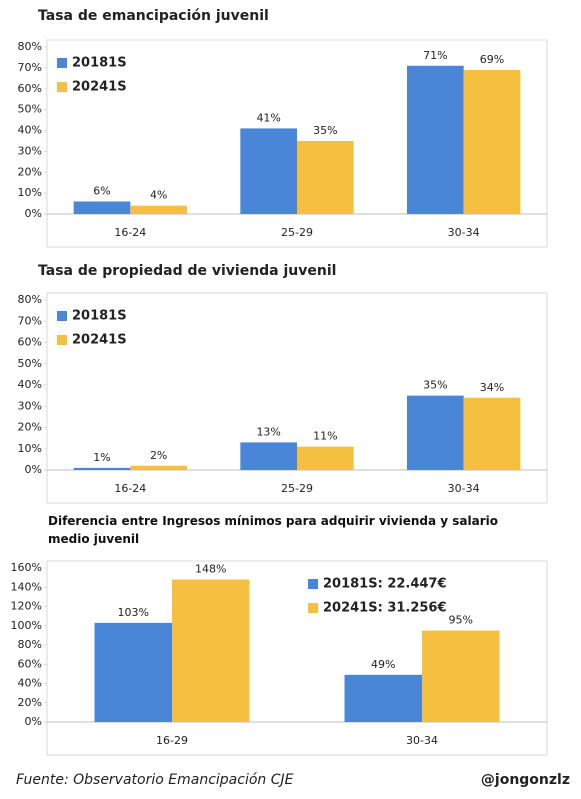 The width and height of the screenshot is (581, 799). I want to click on handle: @jongonzlz, so click(525, 780).